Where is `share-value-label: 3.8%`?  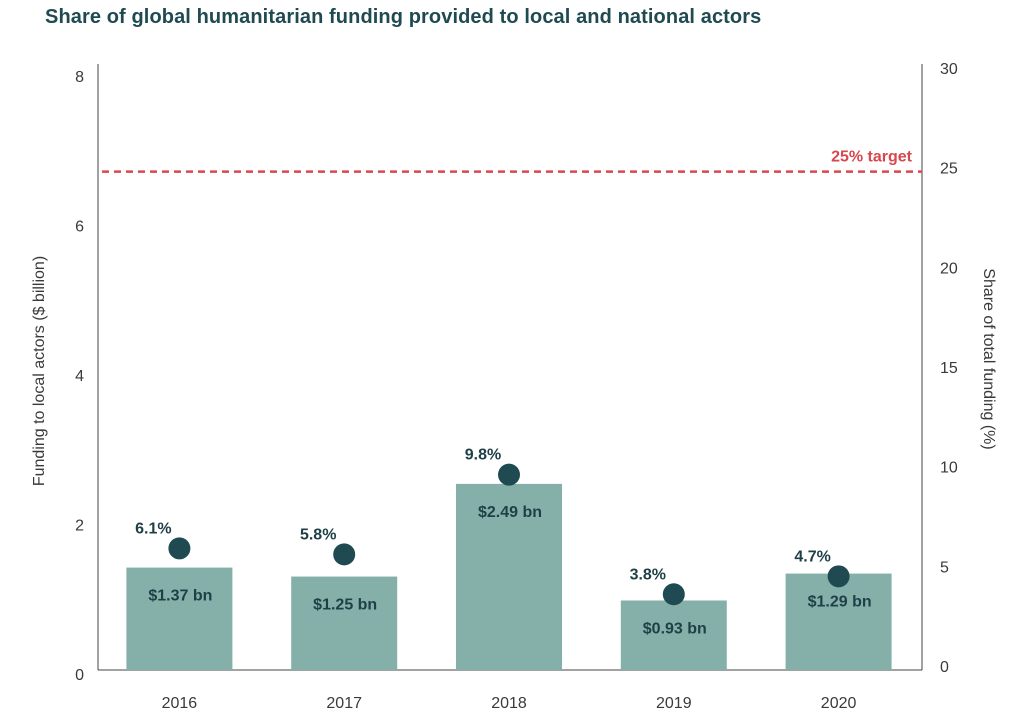 share-value-label: 3.8% is located at coordinates (648, 574).